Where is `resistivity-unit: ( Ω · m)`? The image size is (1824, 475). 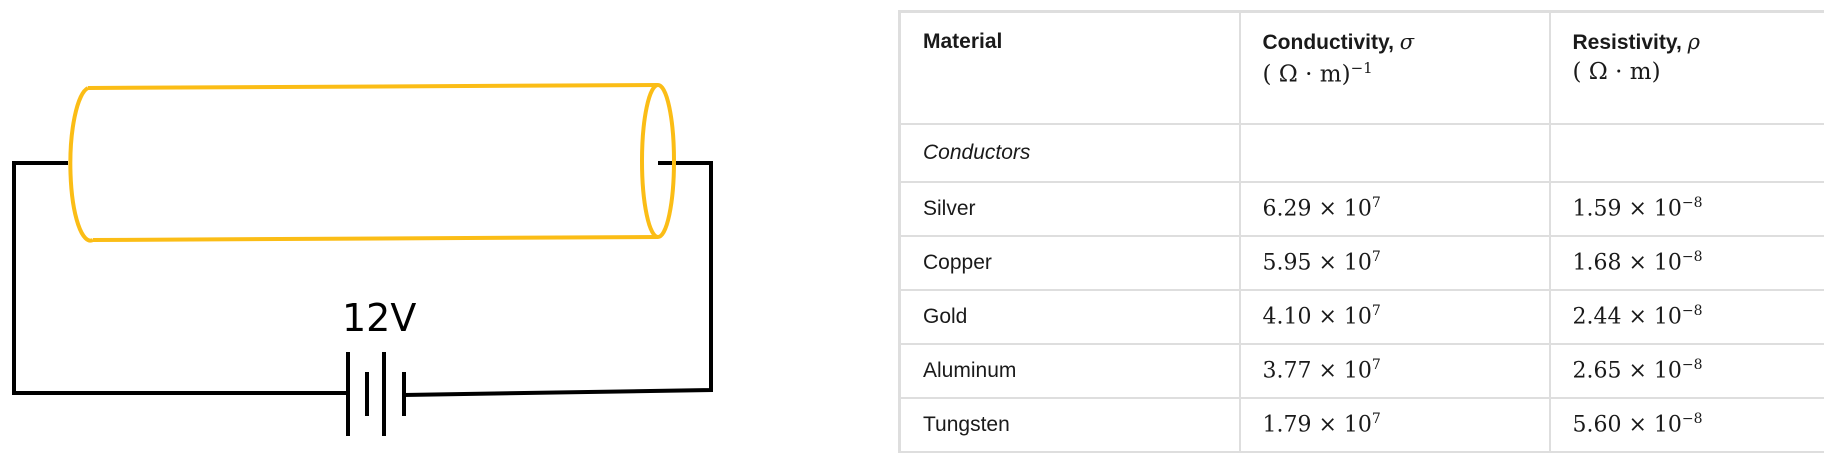 resistivity-unit: ( Ω · m) is located at coordinates (1616, 72).